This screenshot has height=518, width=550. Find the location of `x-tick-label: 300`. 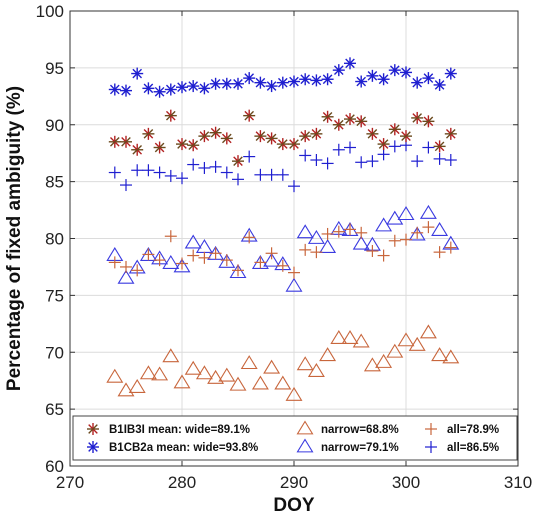

x-tick-label: 300 is located at coordinates (406, 482).